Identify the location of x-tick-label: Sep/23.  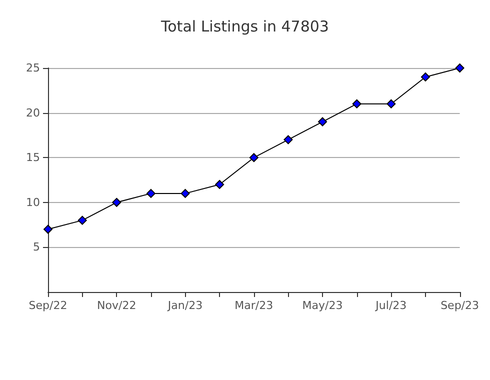
(459, 305).